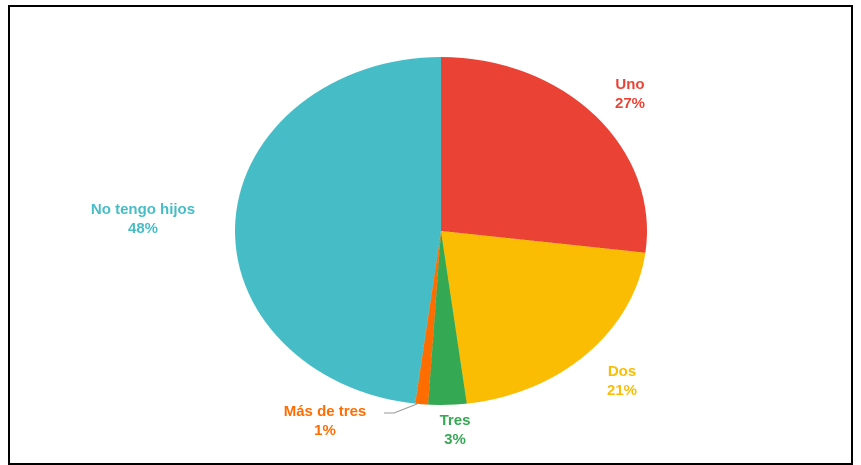 Image resolution: width=861 pixels, height=465 pixels. What do you see at coordinates (622, 371) in the screenshot?
I see `slice-label: Dos` at bounding box center [622, 371].